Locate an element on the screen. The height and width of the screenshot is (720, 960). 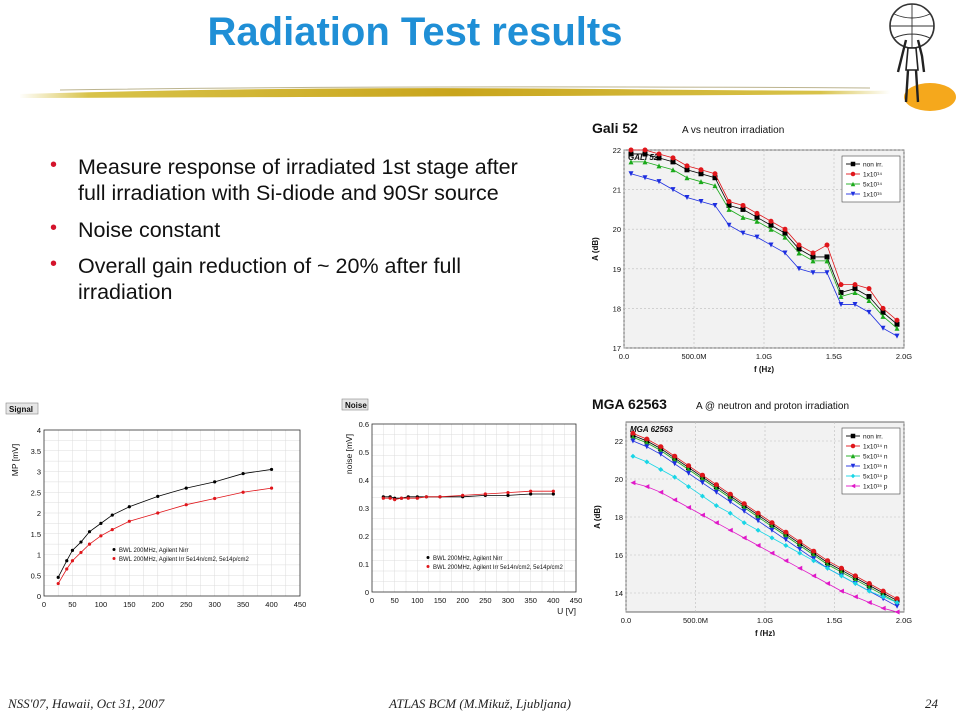
slide-title: Radiation Test results is located at coordinates (415, 32).